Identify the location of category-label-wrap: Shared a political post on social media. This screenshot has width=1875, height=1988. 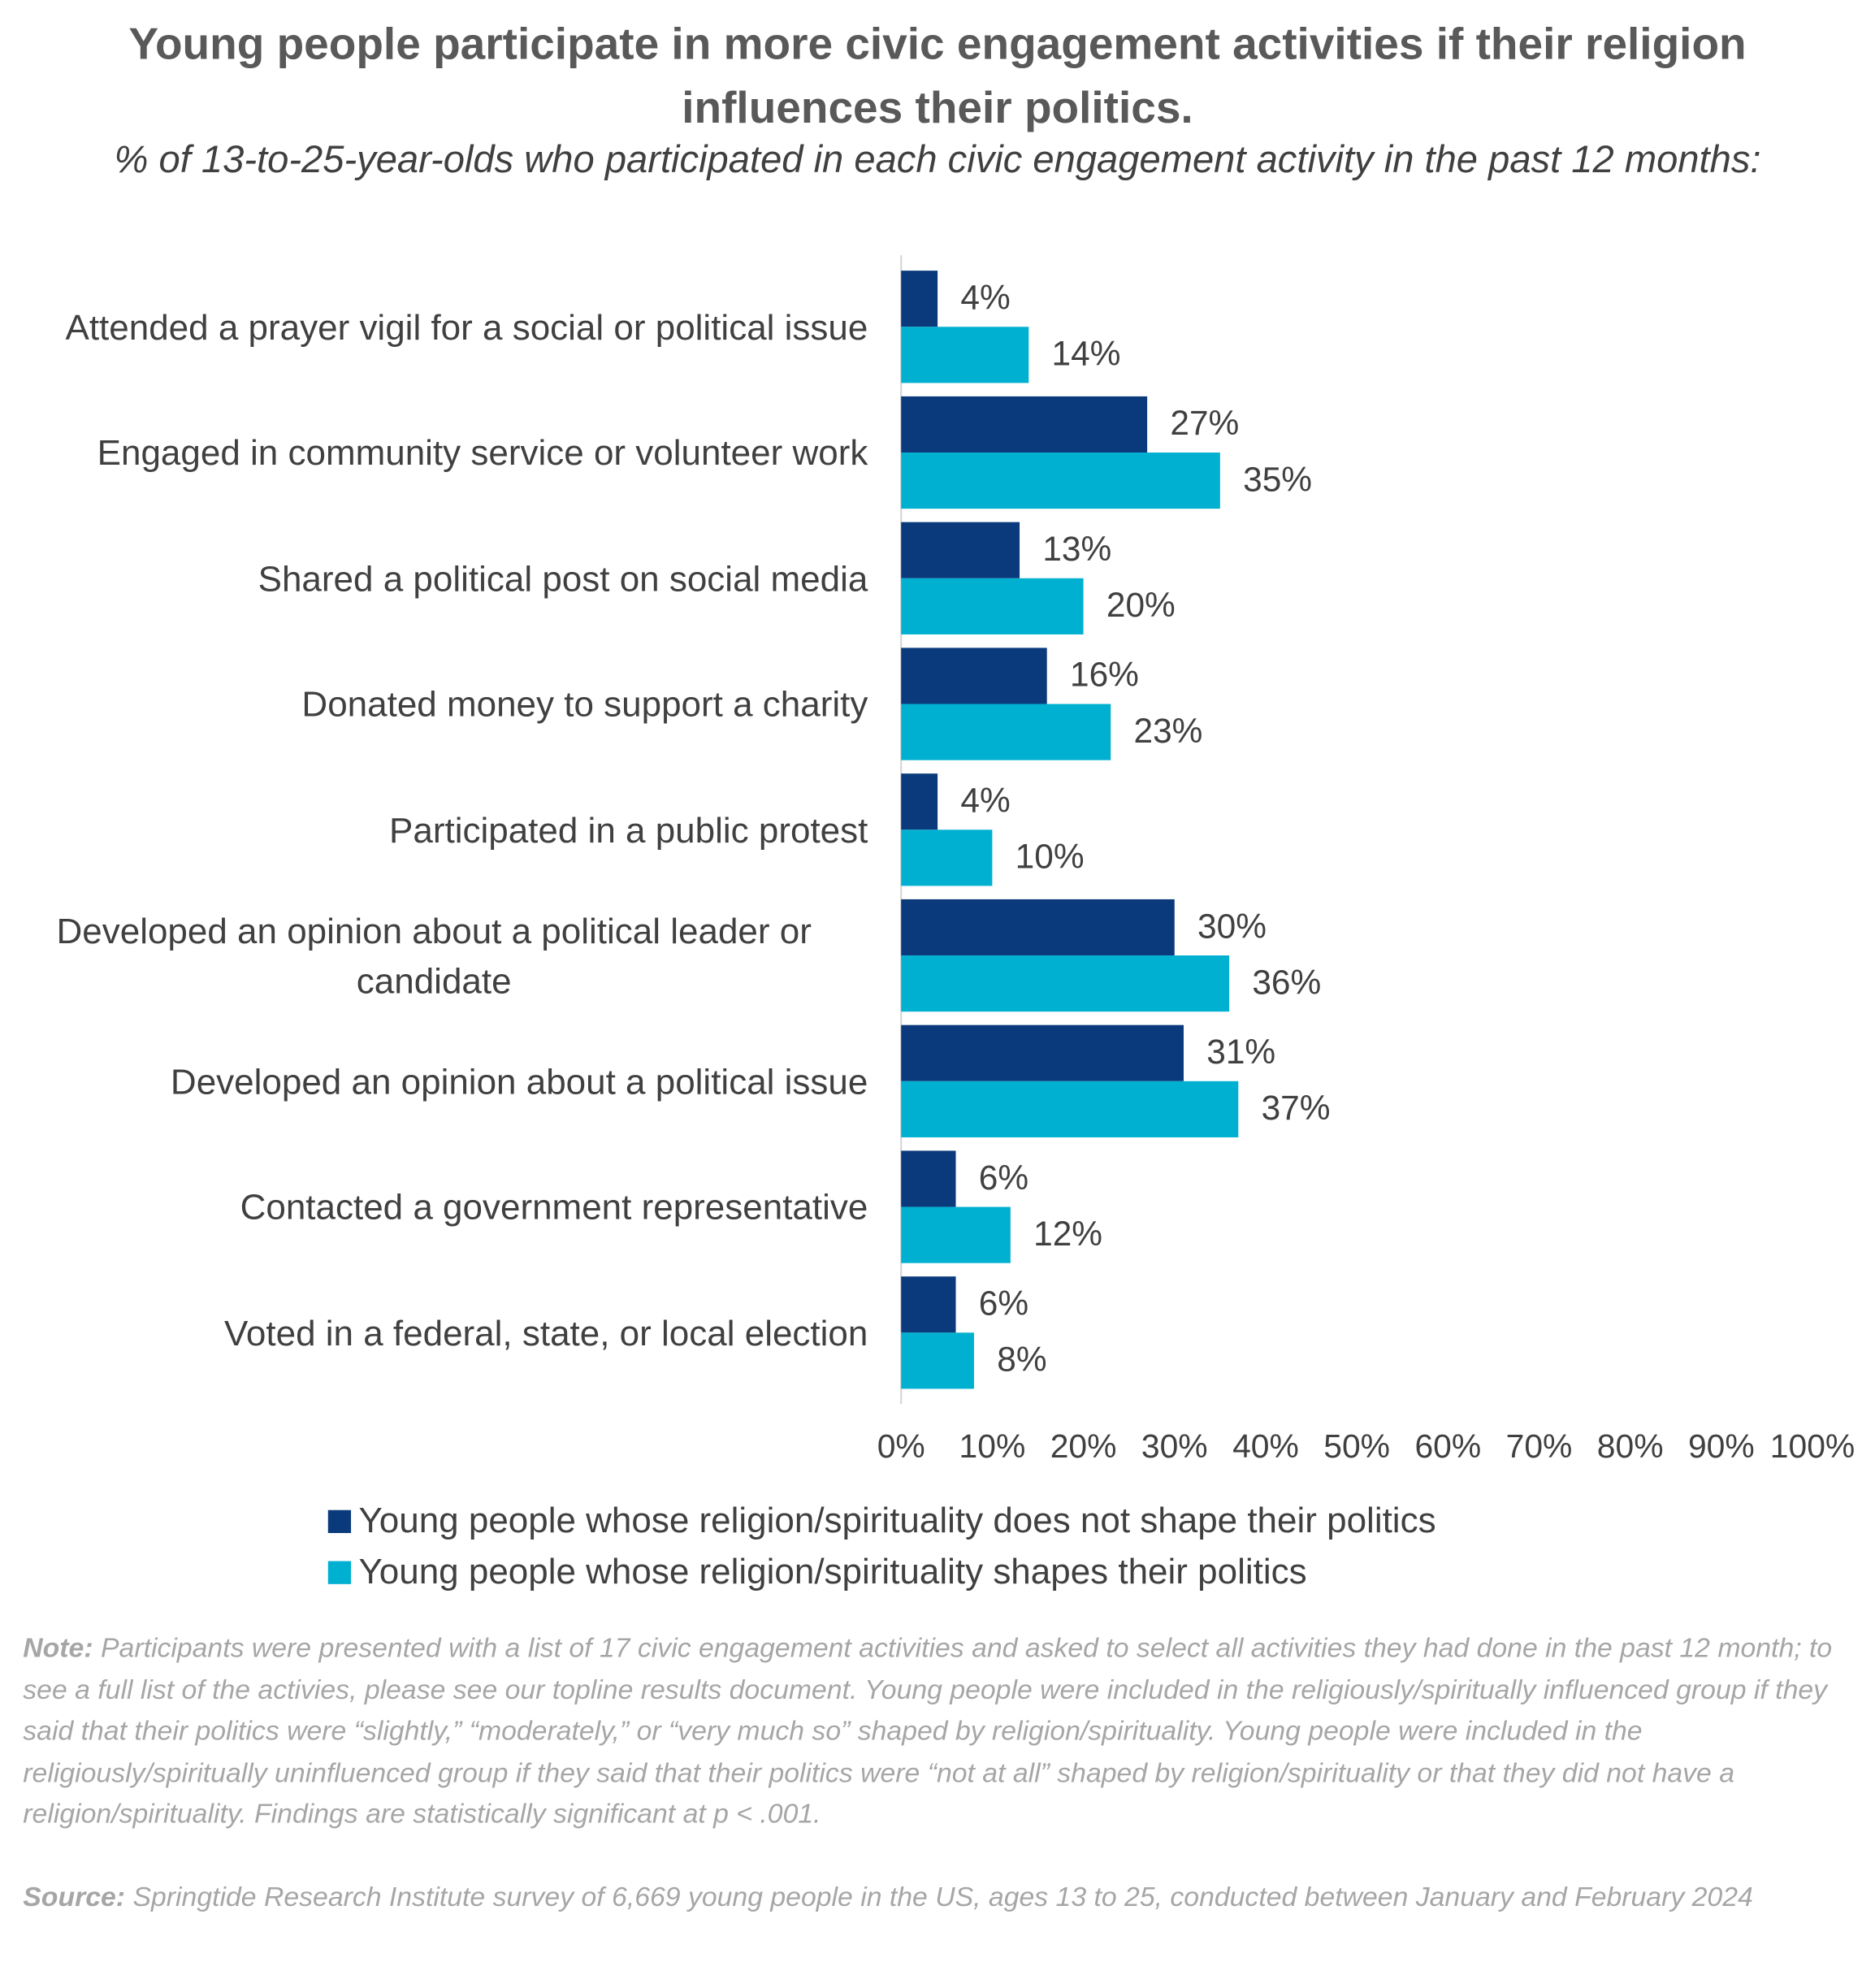
(434, 578).